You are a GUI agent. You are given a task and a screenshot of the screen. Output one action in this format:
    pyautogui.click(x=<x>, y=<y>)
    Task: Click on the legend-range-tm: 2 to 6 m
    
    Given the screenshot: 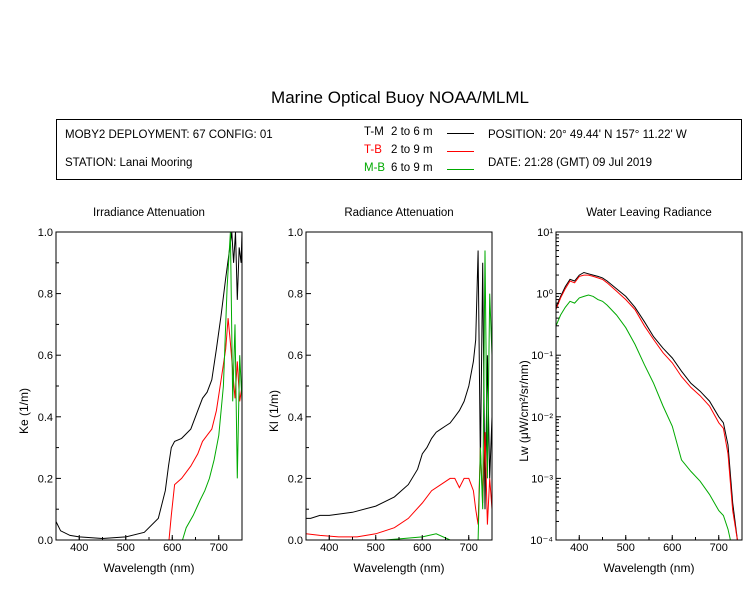 What is the action you would take?
    pyautogui.click(x=412, y=132)
    